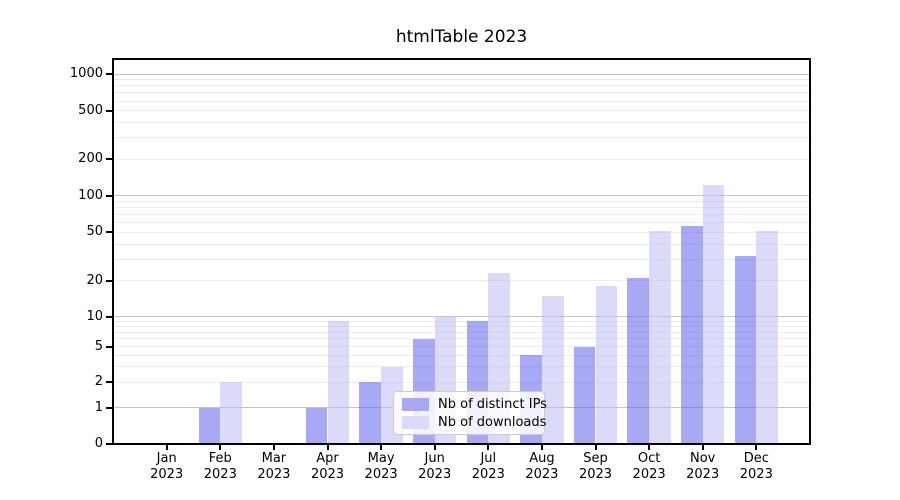  I want to click on x-tick-label: Dec 2023, so click(756, 467).